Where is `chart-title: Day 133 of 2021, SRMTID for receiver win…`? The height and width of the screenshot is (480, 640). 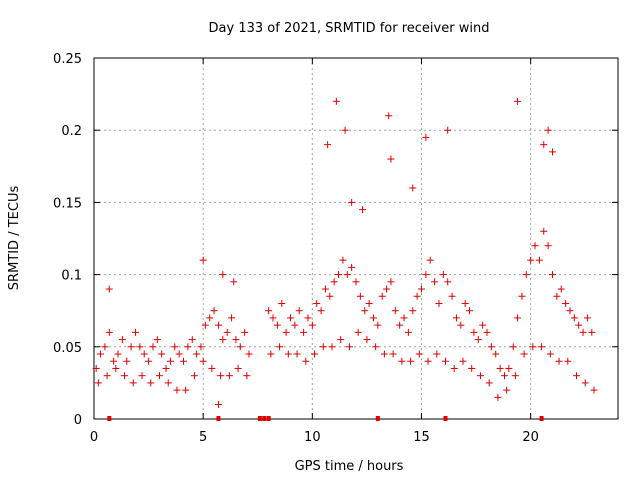
chart-title: Day 133 of 2021, SRMTID for receiver win… is located at coordinates (349, 28).